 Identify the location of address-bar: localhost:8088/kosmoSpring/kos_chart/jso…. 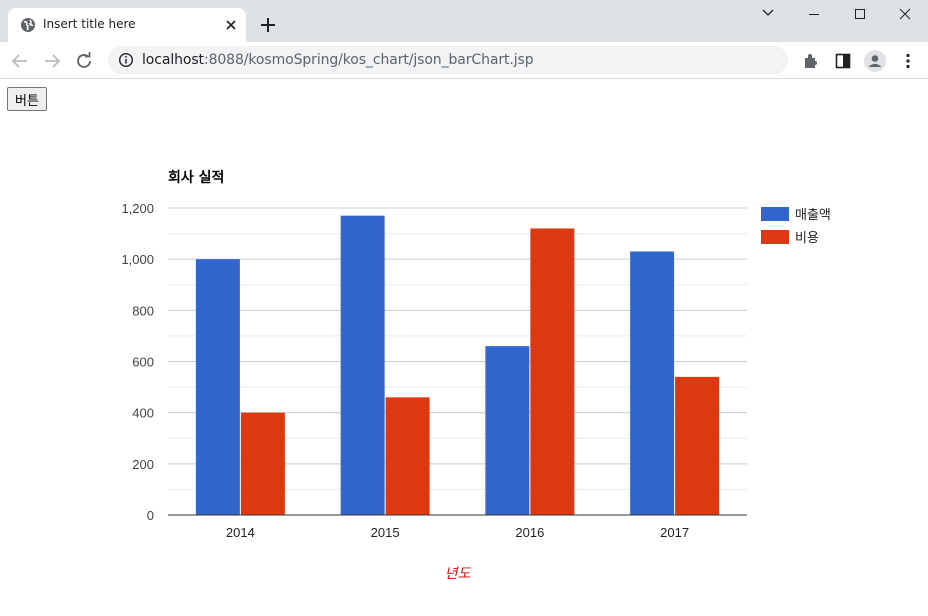
(448, 60).